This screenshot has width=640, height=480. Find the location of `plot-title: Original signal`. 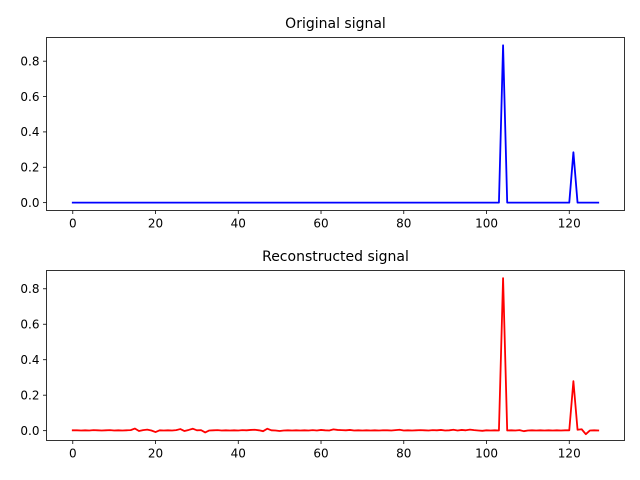

plot-title: Original signal is located at coordinates (335, 24).